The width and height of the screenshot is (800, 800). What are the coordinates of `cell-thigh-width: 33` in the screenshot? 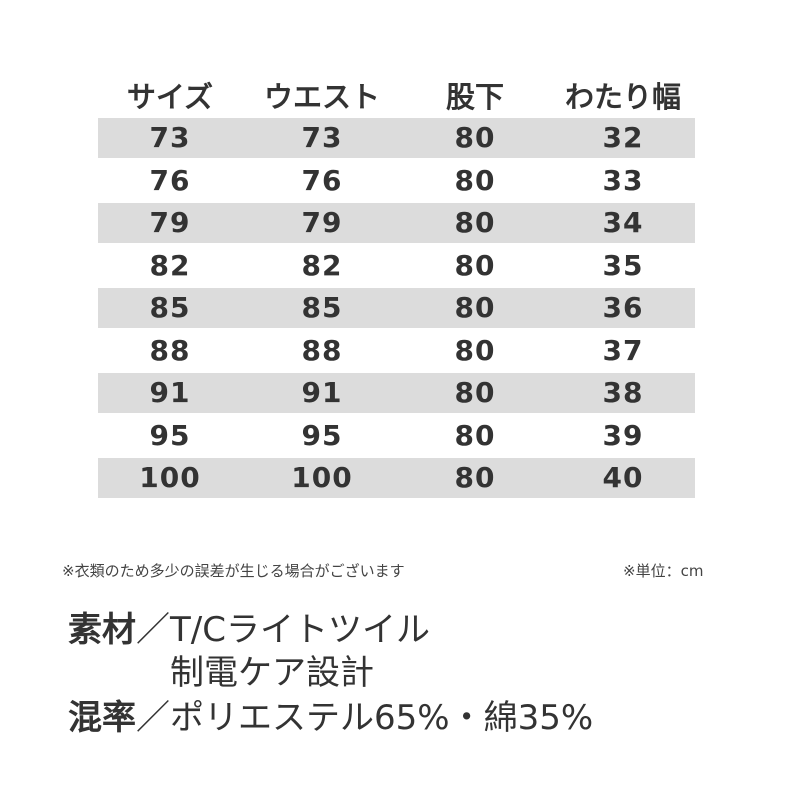 It's located at (623, 180).